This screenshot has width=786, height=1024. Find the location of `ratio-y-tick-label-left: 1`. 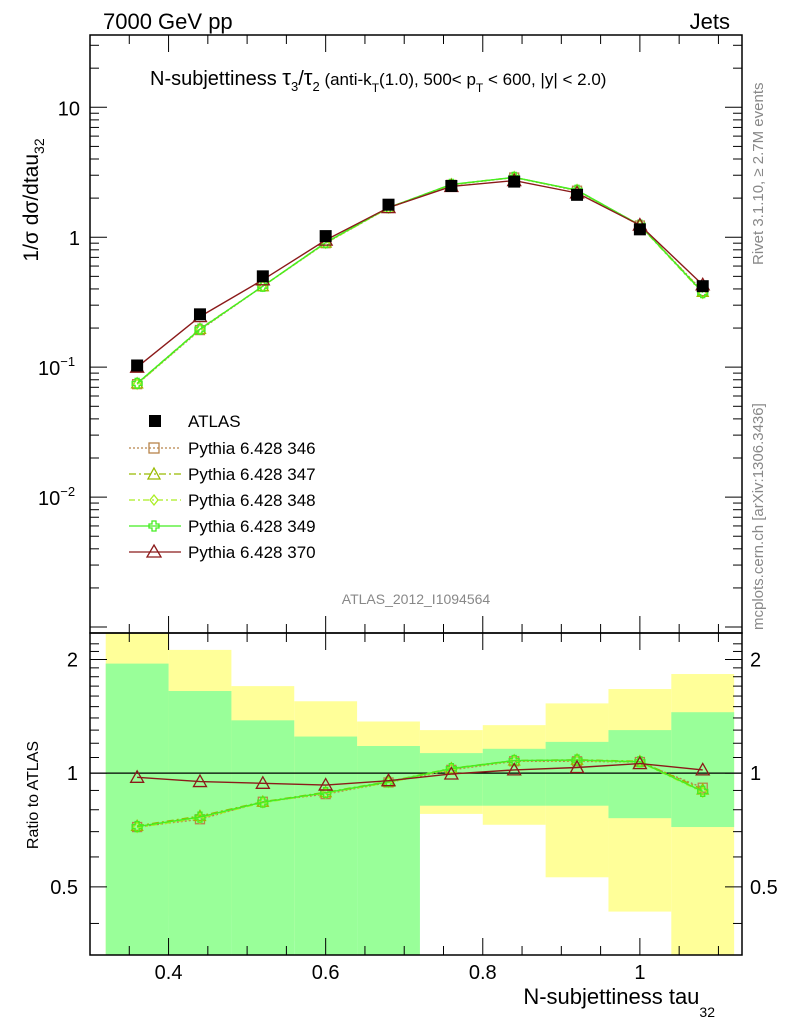

ratio-y-tick-label-left: 1 is located at coordinates (72, 774).